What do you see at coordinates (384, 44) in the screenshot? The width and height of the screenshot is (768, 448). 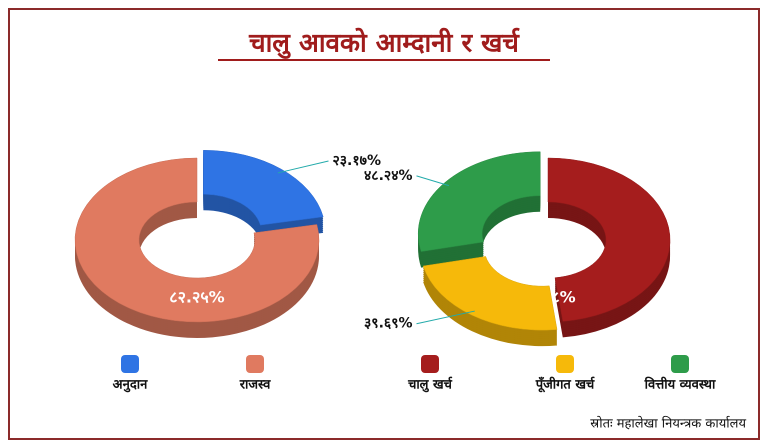 I see `chart-title: चालु आवको आम्दानी र खर्च` at bounding box center [384, 44].